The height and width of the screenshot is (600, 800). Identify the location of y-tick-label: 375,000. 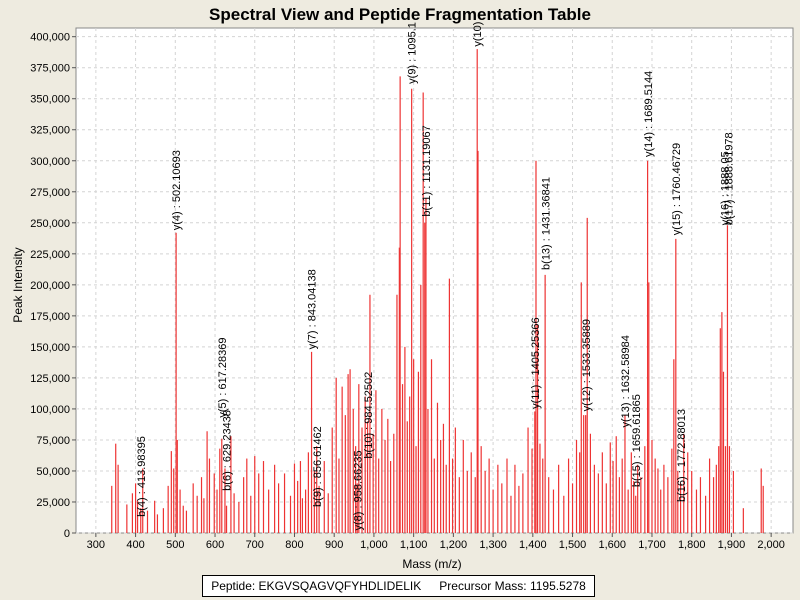
(50, 69).